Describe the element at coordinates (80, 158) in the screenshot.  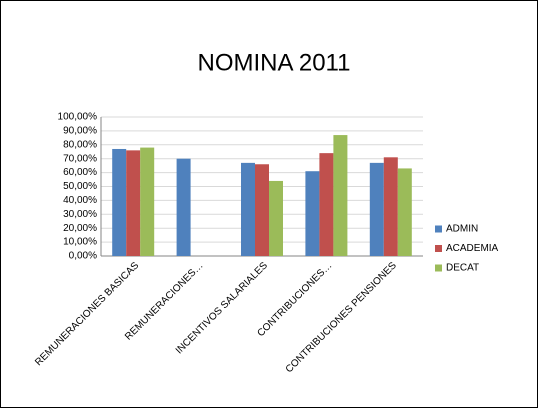
I see `y-tick-label: 70,00%` at that location.